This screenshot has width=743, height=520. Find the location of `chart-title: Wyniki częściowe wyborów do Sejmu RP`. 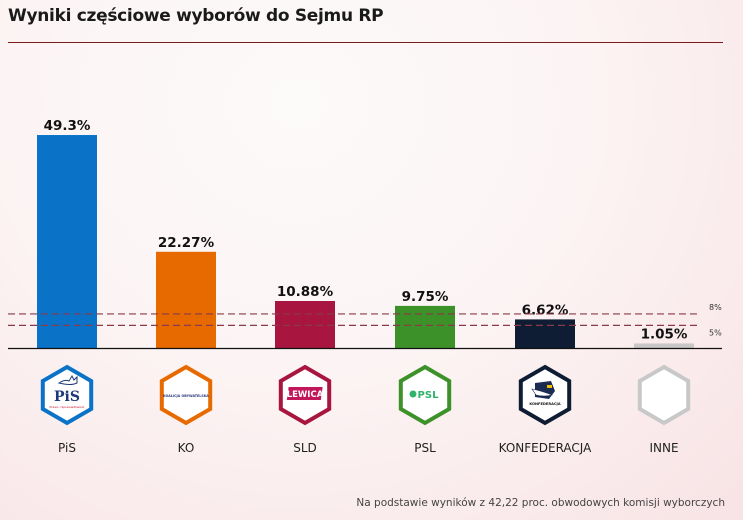

chart-title: Wyniki częściowe wyborów do Sejmu RP is located at coordinates (196, 16).